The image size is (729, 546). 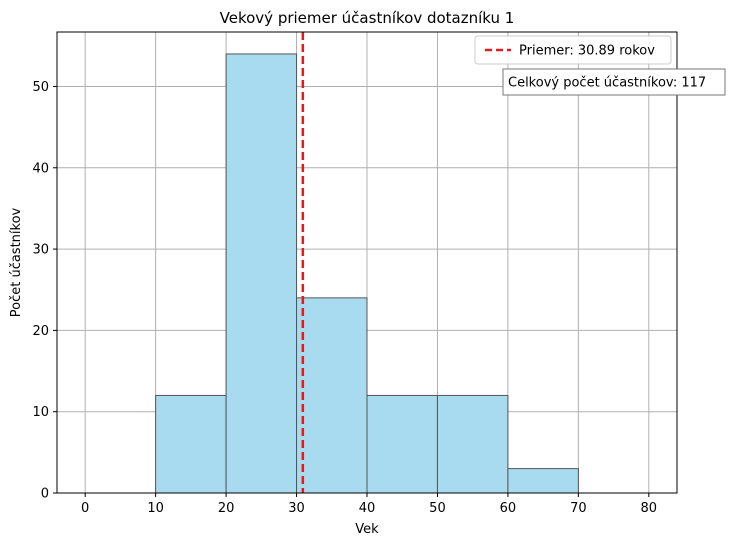 I want to click on x-tick-label-4: 40, so click(x=367, y=508).